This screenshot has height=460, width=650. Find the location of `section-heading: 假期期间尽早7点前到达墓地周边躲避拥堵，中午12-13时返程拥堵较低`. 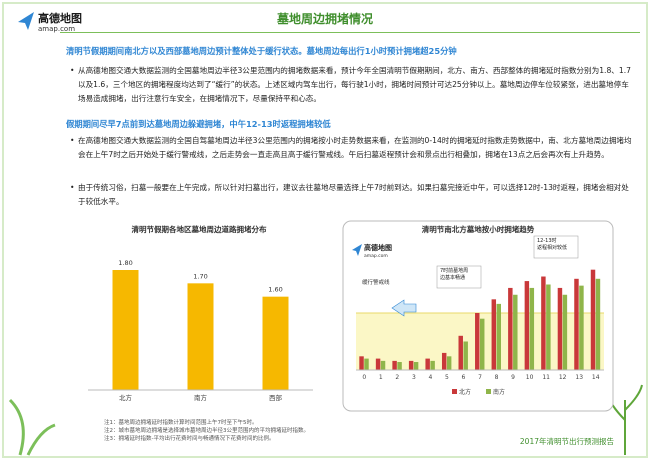

section-heading: 假期期间尽早7点前到达墓地周边躲避拥堵，中午12-13时返程拥堵较低 is located at coordinates (198, 124).